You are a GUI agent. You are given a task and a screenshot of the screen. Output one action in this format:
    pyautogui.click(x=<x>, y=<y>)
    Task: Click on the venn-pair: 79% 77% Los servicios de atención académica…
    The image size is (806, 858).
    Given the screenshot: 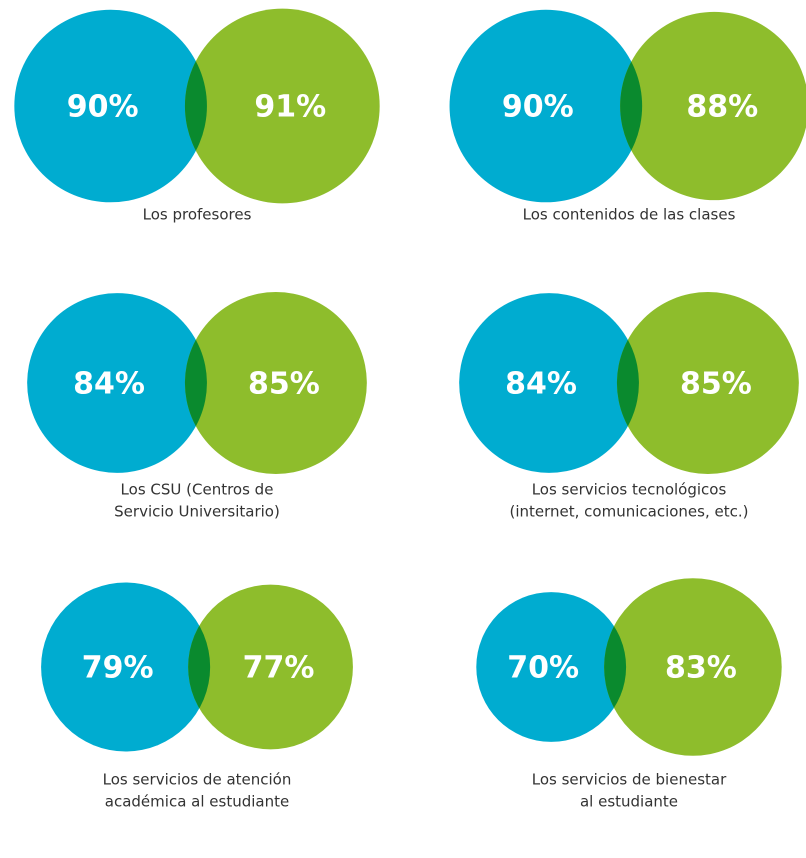 What is the action you would take?
    pyautogui.click(x=197, y=696)
    